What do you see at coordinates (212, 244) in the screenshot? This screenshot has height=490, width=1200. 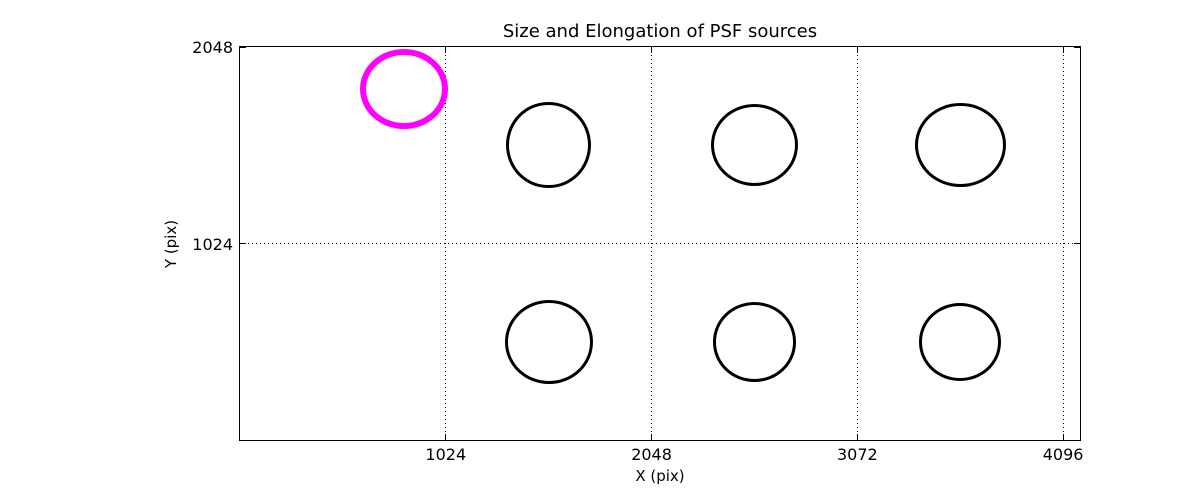 I see `y-tick-label: 1024` at bounding box center [212, 244].